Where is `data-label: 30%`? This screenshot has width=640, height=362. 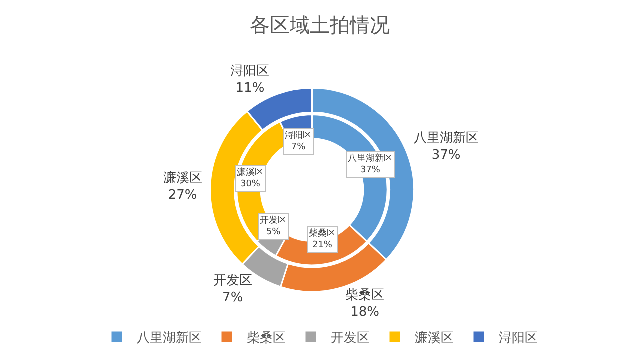
data-label: 30% is located at coordinates (250, 185).